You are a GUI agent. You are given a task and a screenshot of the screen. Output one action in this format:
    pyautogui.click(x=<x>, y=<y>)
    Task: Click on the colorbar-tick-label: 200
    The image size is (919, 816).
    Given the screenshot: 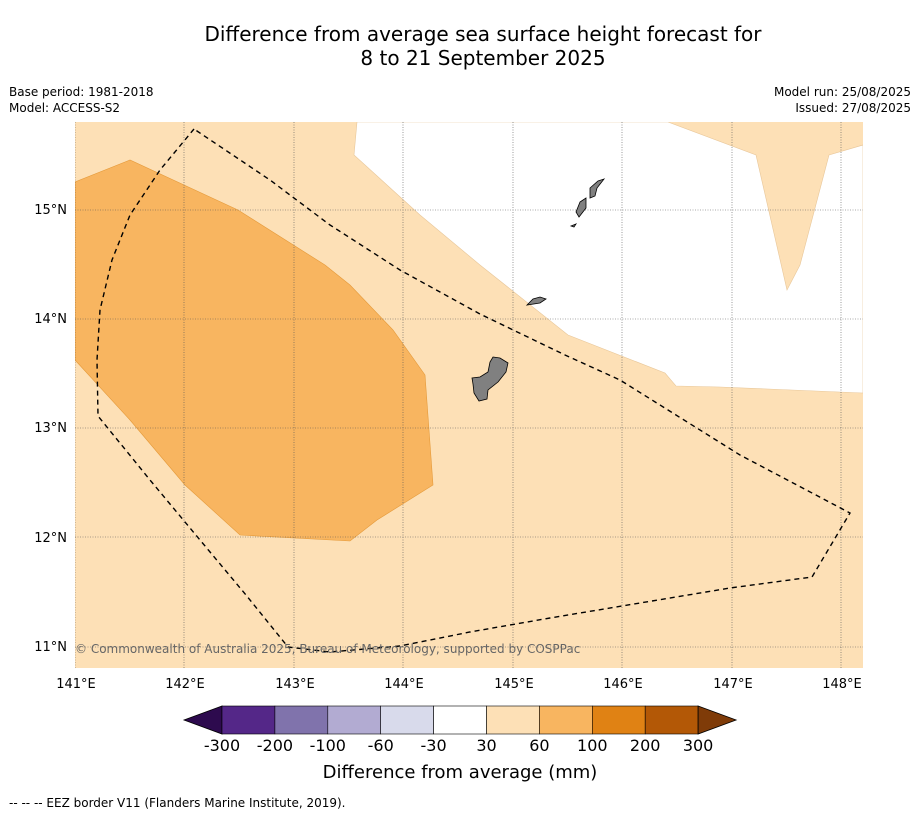 What is the action you would take?
    pyautogui.click(x=645, y=745)
    